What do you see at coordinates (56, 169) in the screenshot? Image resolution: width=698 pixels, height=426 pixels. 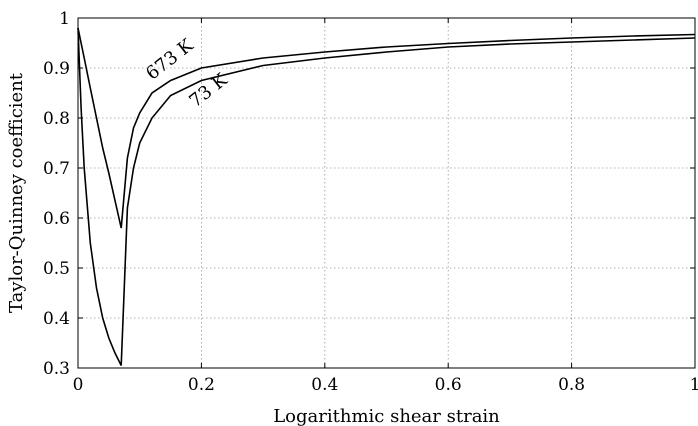 I see `y-tick-label: 0.7` at bounding box center [56, 169].